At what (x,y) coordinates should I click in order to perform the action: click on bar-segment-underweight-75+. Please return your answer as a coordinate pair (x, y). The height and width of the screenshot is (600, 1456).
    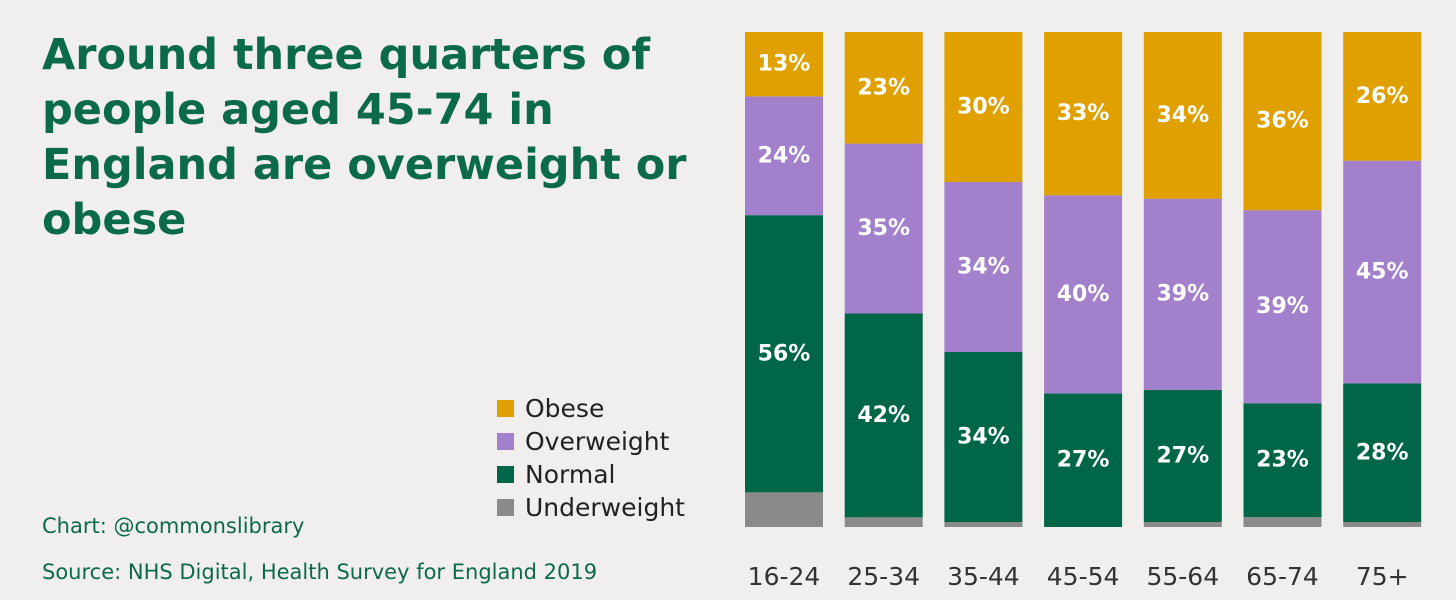
    Looking at the image, I should click on (1382, 524).